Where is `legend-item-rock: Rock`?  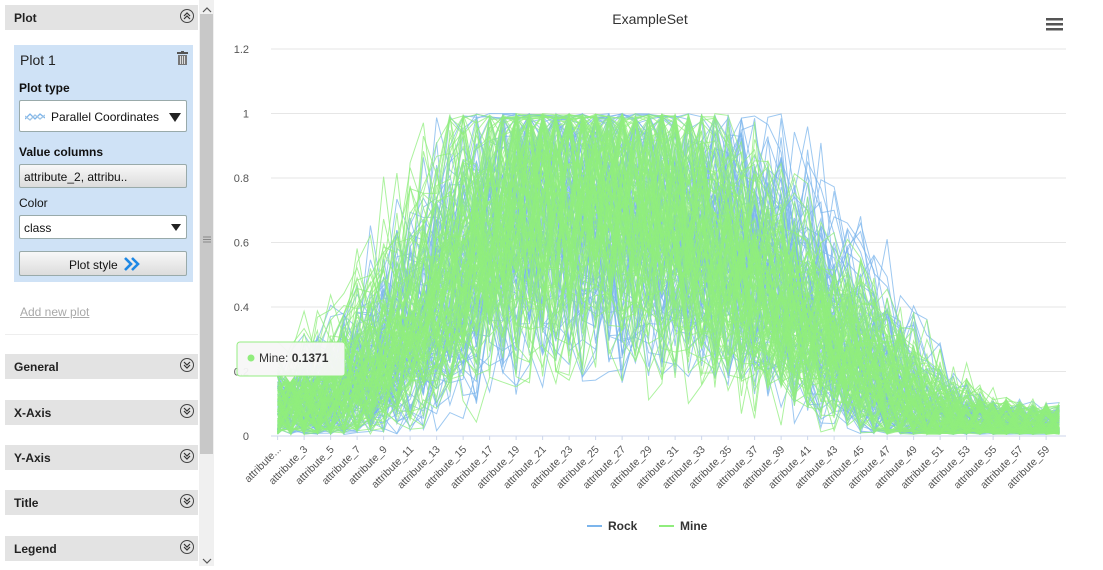
legend-item-rock: Rock is located at coordinates (612, 526).